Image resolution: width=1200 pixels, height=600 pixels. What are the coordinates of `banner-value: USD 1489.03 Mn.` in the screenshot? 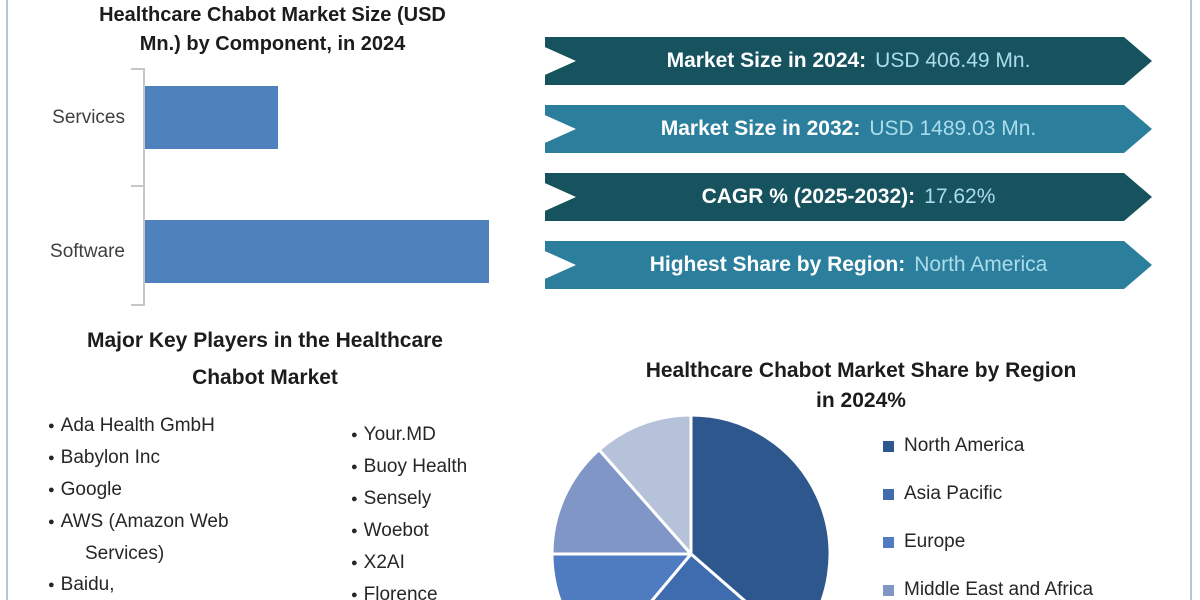 It's located at (953, 128).